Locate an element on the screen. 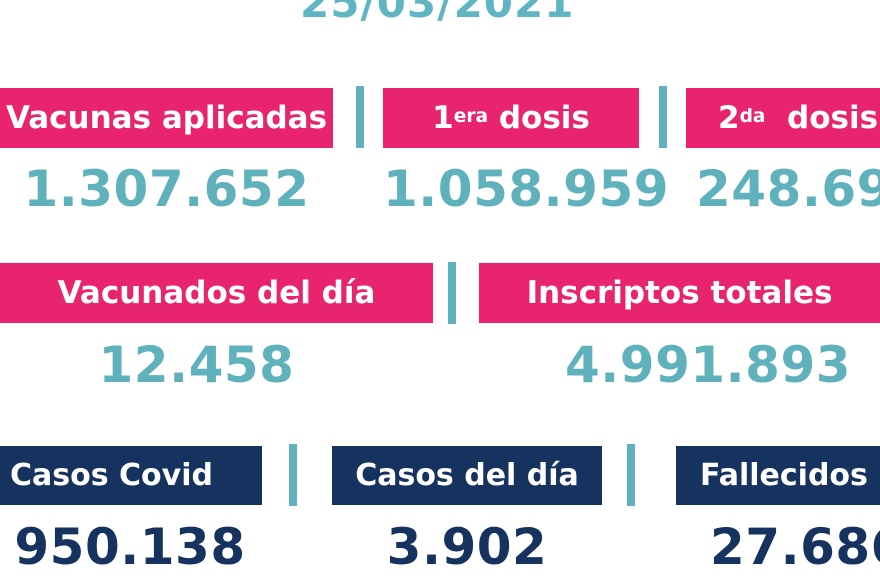 The image size is (880, 586). vacunas-aplicadas-label: Vacunas aplicadas is located at coordinates (166, 118).